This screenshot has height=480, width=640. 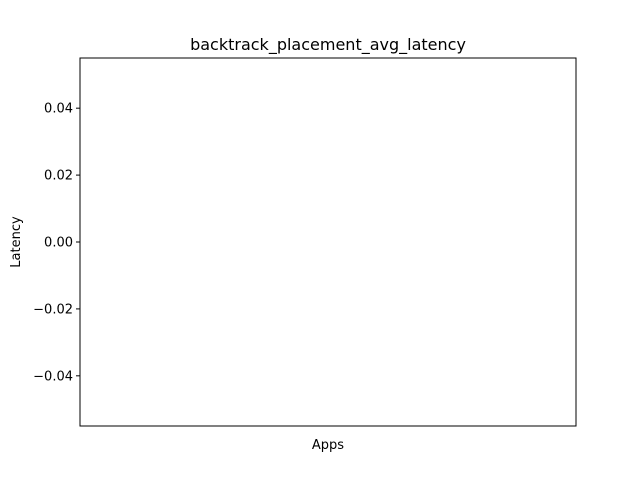 I want to click on x-axis-label: Apps, so click(x=328, y=445).